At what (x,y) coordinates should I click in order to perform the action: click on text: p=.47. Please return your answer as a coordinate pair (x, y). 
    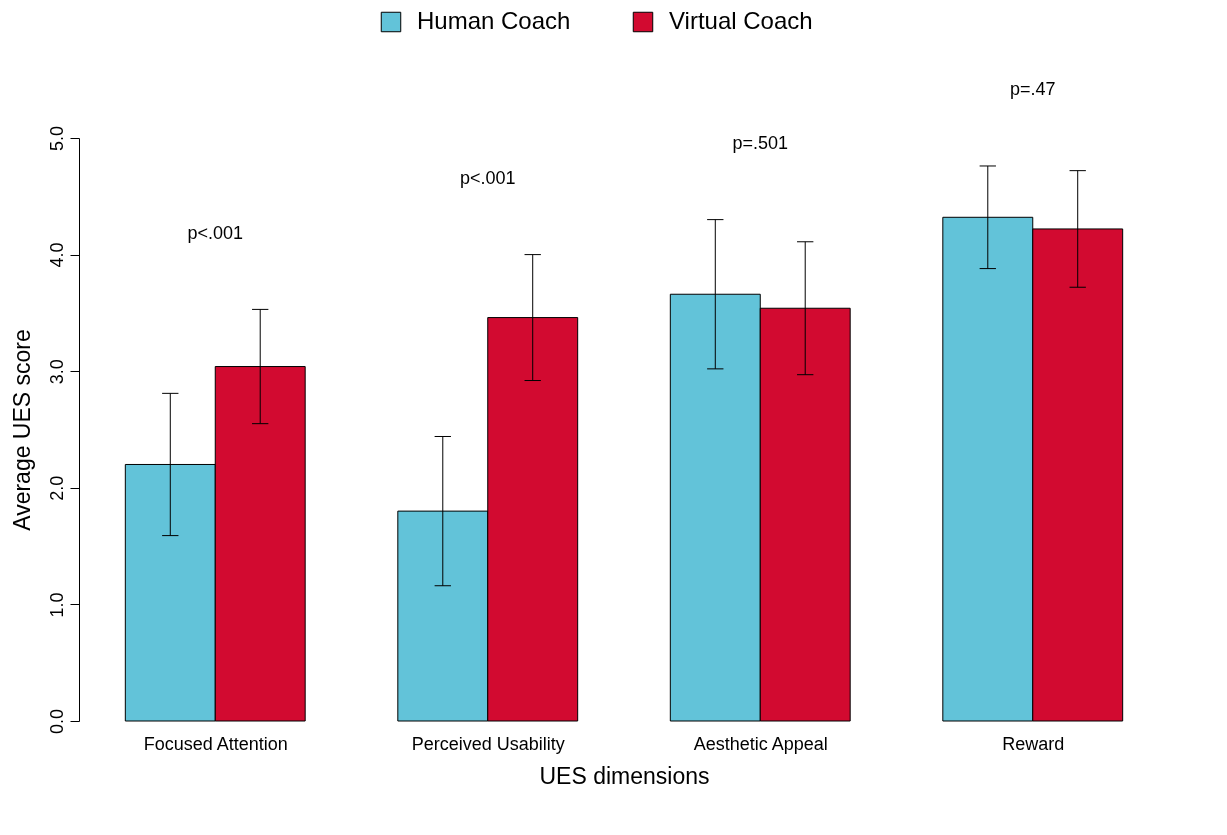
    Looking at the image, I should click on (1032, 89).